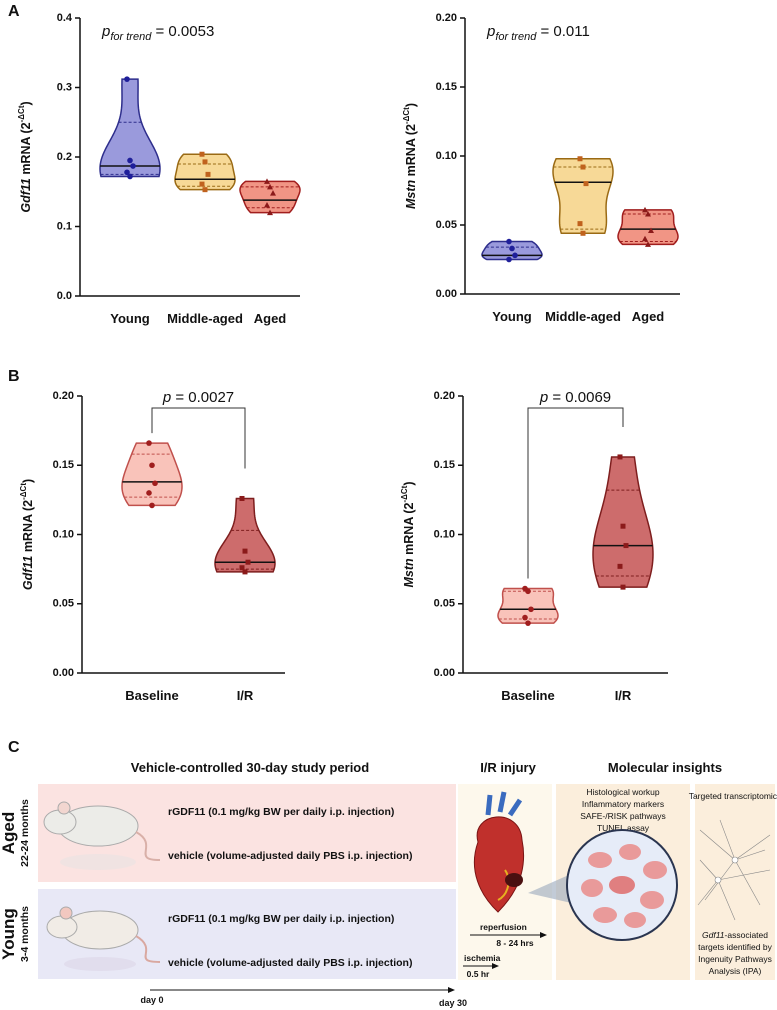 Image resolution: width=777 pixels, height=1010 pixels. Describe the element at coordinates (453, 1003) in the screenshot. I see `timeline-label: day 30` at that location.